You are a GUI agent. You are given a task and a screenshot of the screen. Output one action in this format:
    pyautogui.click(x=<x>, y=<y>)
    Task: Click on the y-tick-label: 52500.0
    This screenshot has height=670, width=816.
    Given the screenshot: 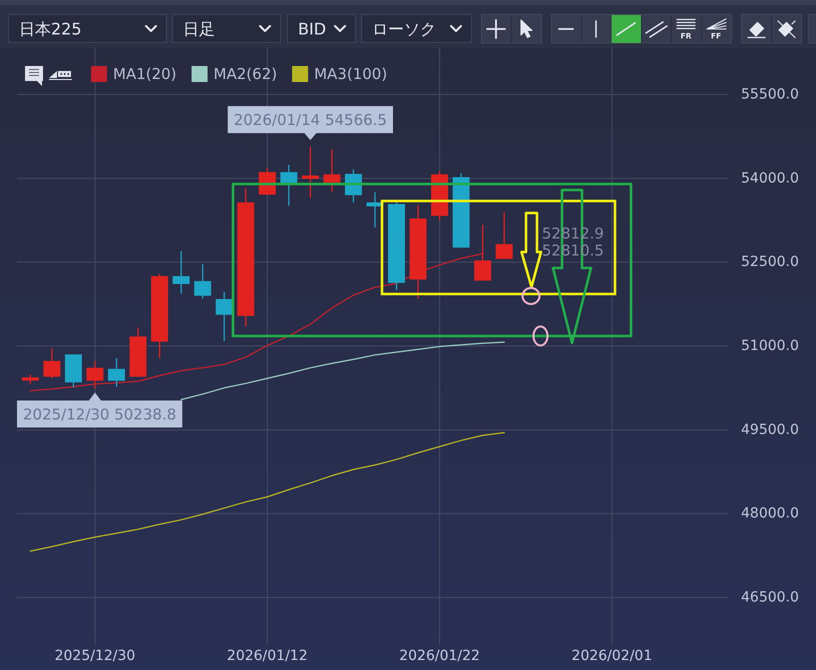 What is the action you would take?
    pyautogui.click(x=770, y=262)
    